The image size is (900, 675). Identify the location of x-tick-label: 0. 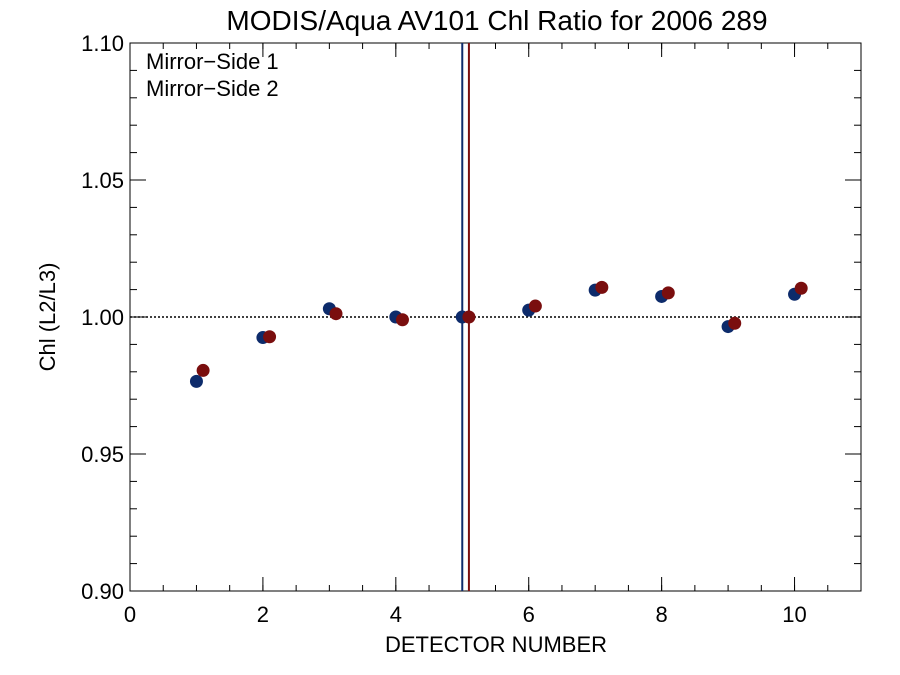
(130, 614).